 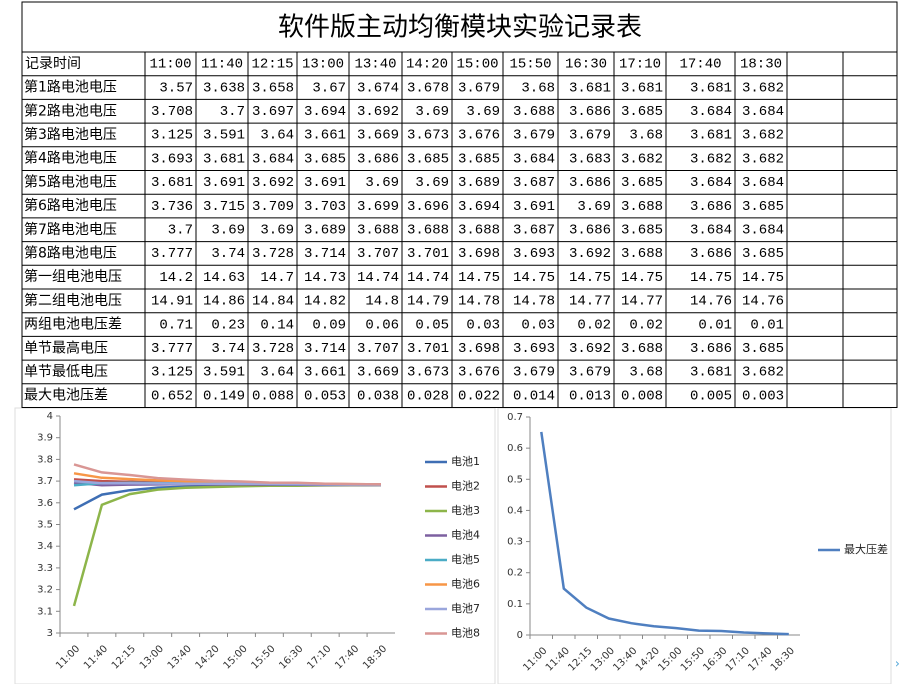 I want to click on row-label: 第5路电池电压, so click(x=70, y=181).